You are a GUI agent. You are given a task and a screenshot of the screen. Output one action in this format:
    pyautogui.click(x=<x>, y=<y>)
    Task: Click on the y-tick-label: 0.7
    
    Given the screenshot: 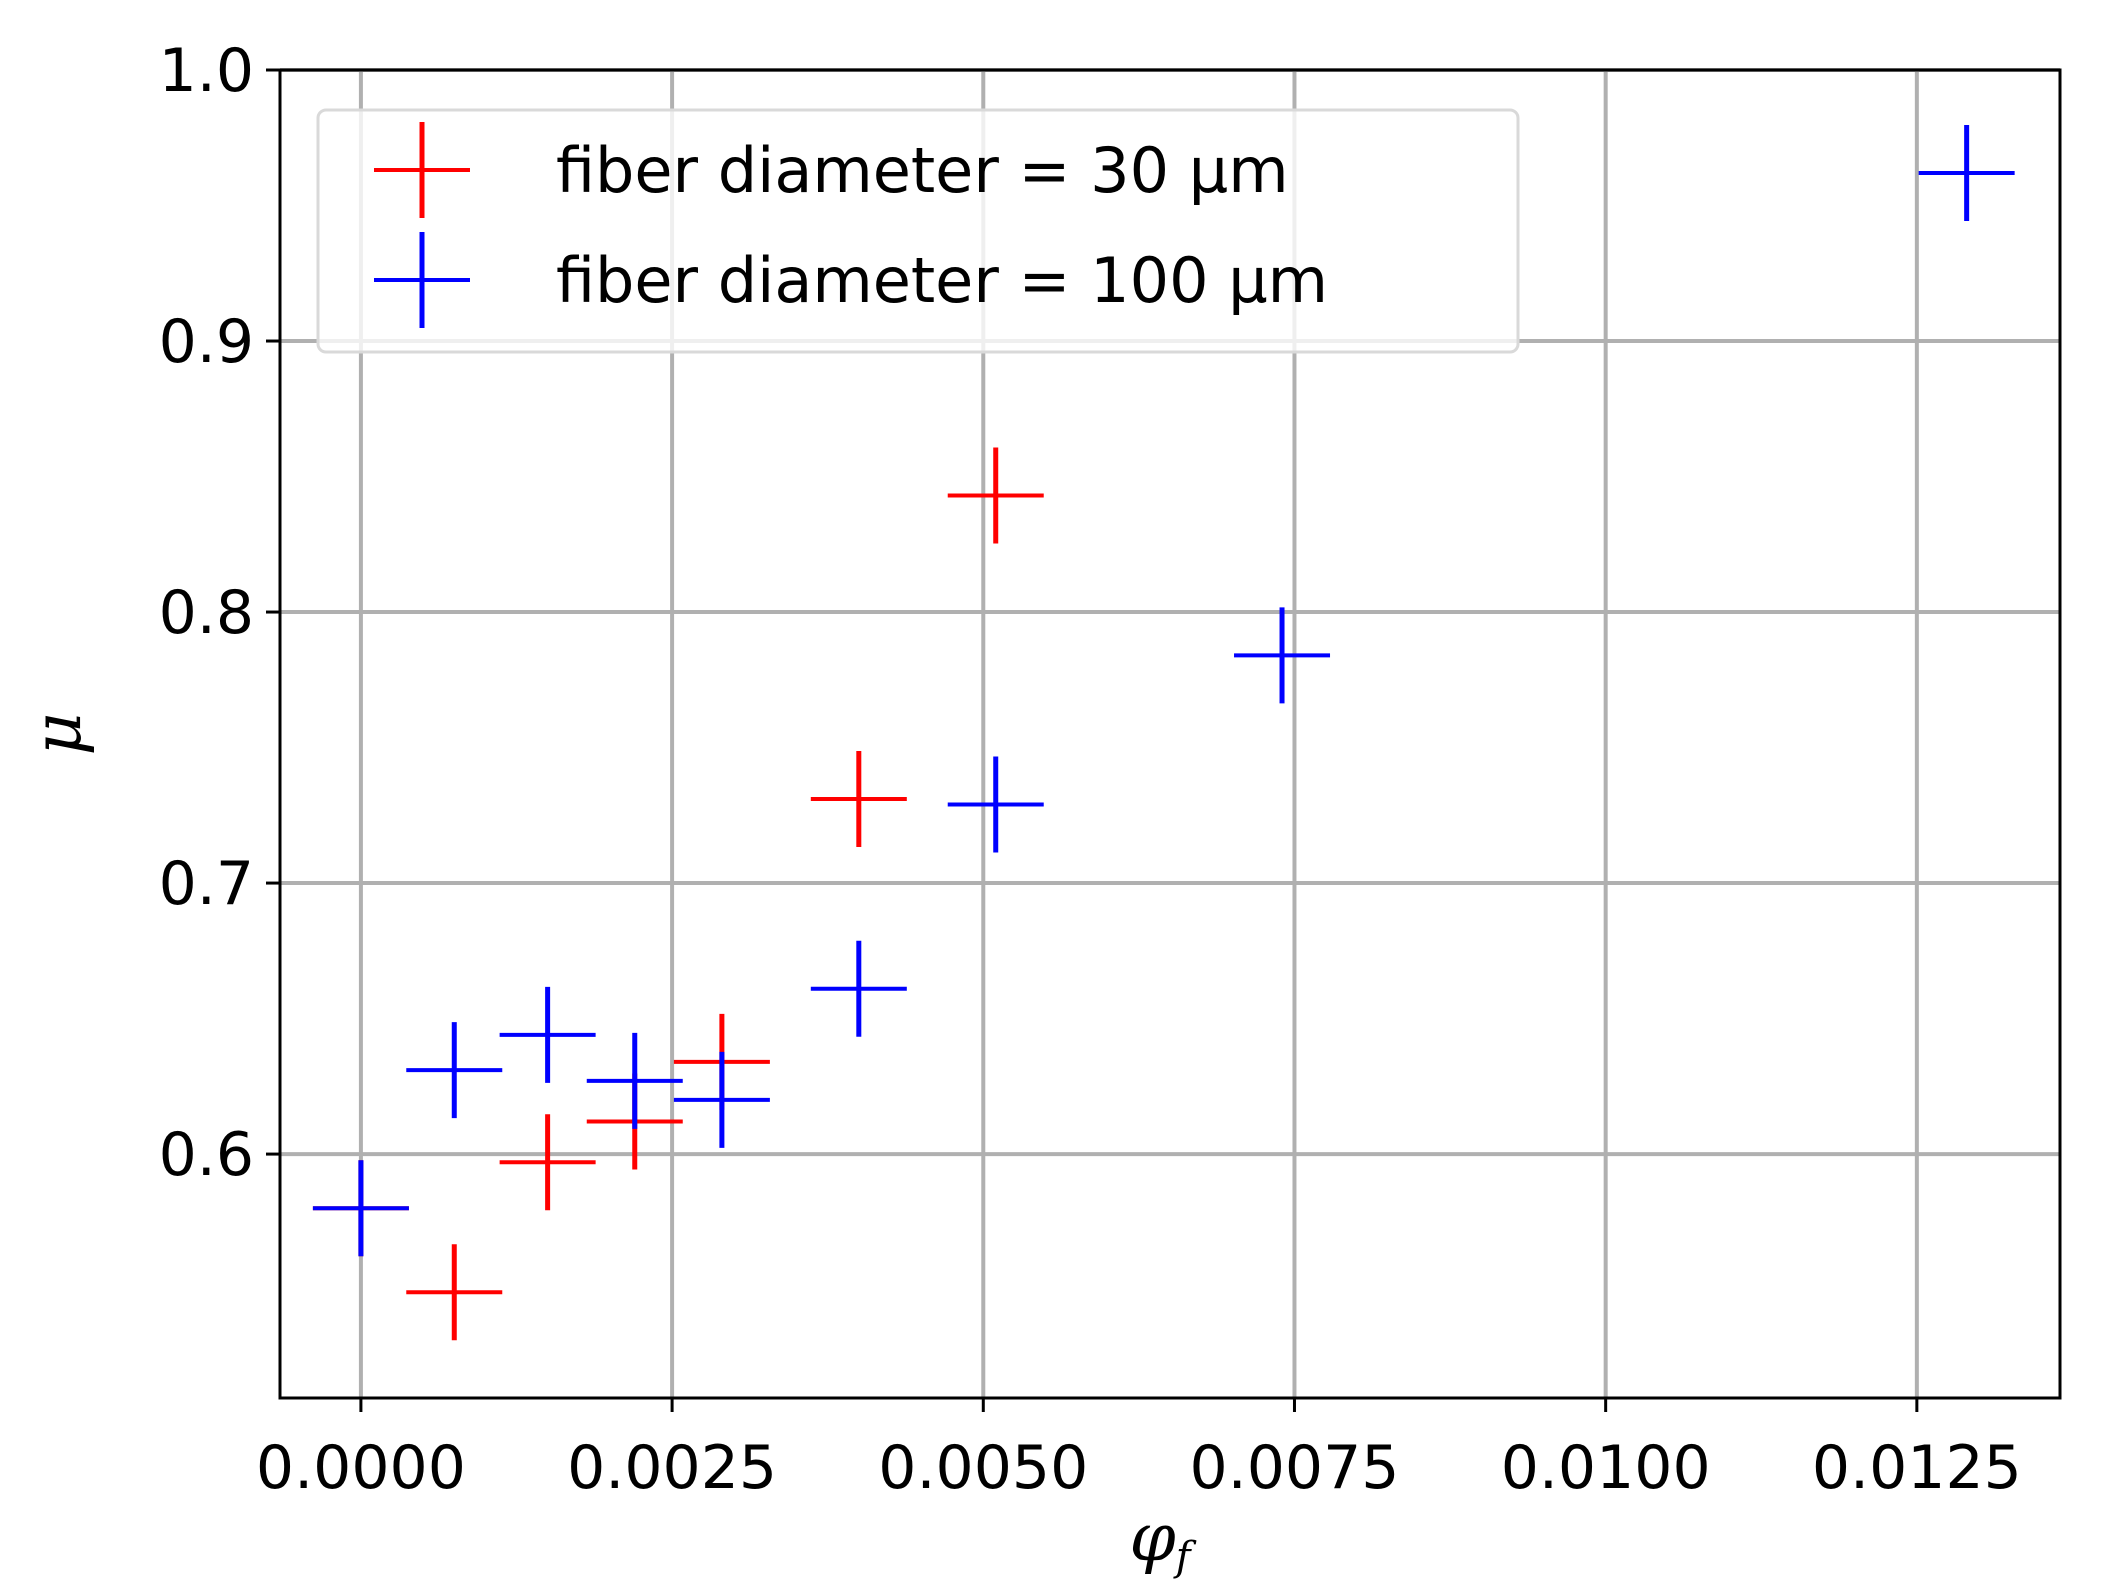 What is the action you would take?
    pyautogui.click(x=206, y=884)
    